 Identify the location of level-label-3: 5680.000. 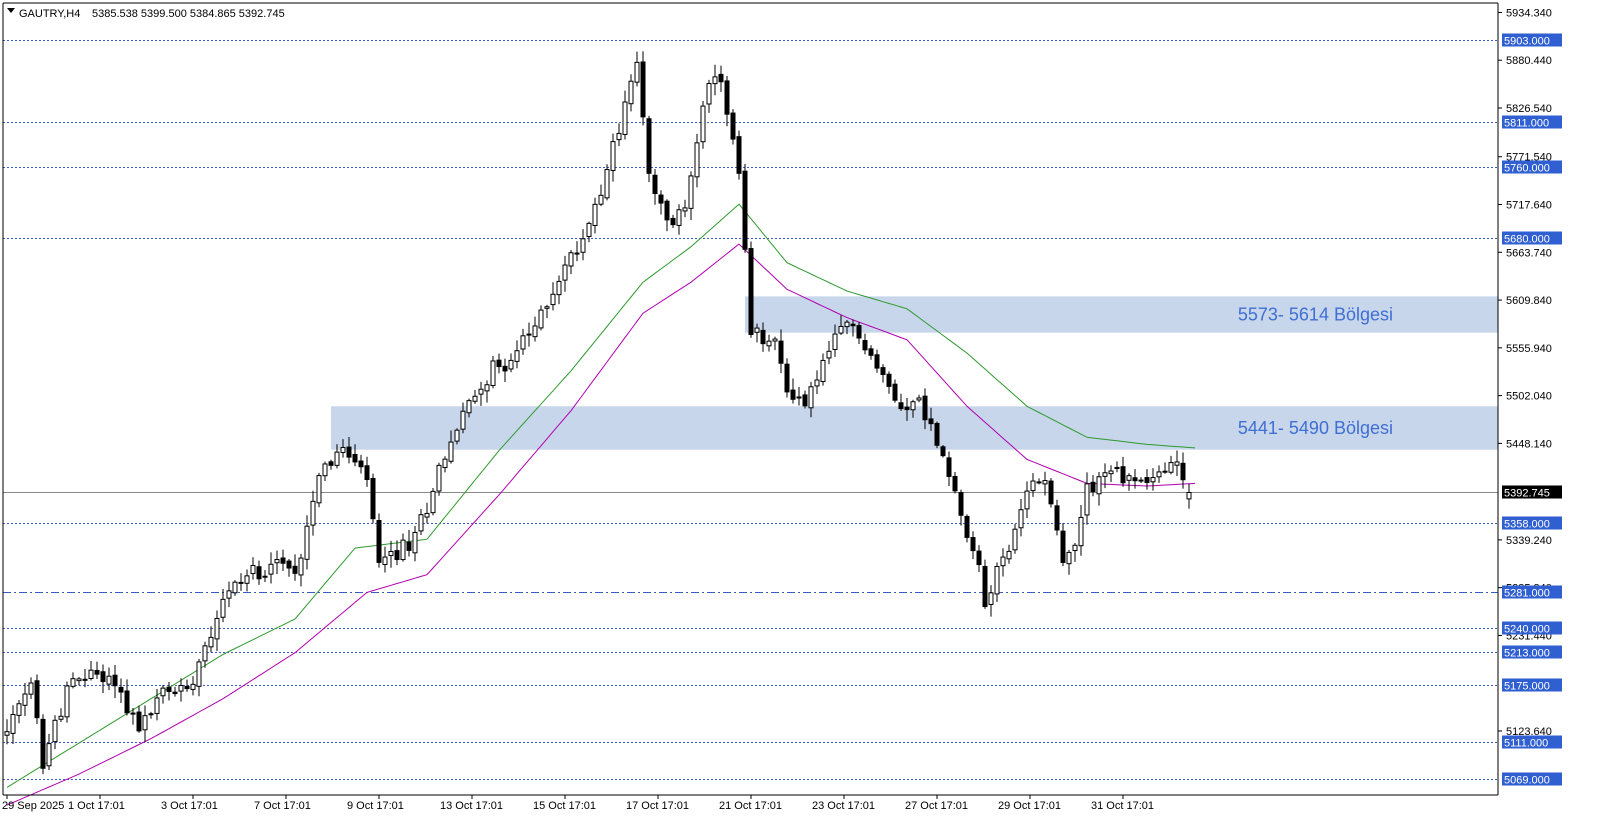
(1527, 240).